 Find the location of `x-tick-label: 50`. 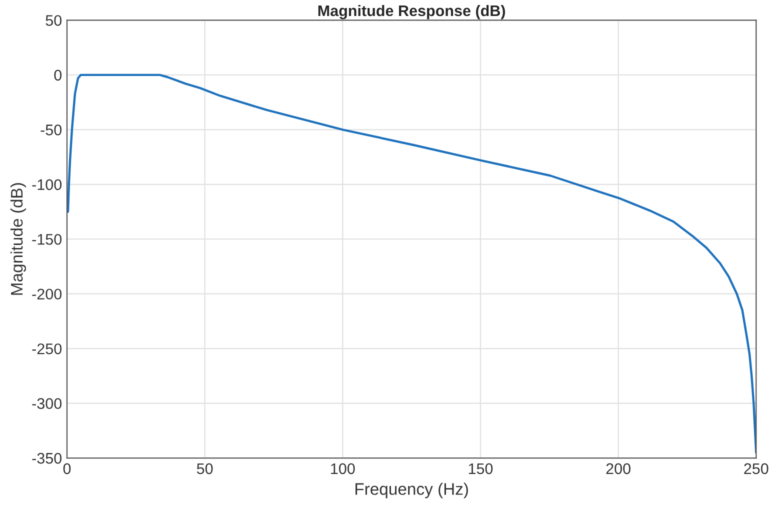

x-tick-label: 50 is located at coordinates (204, 468).